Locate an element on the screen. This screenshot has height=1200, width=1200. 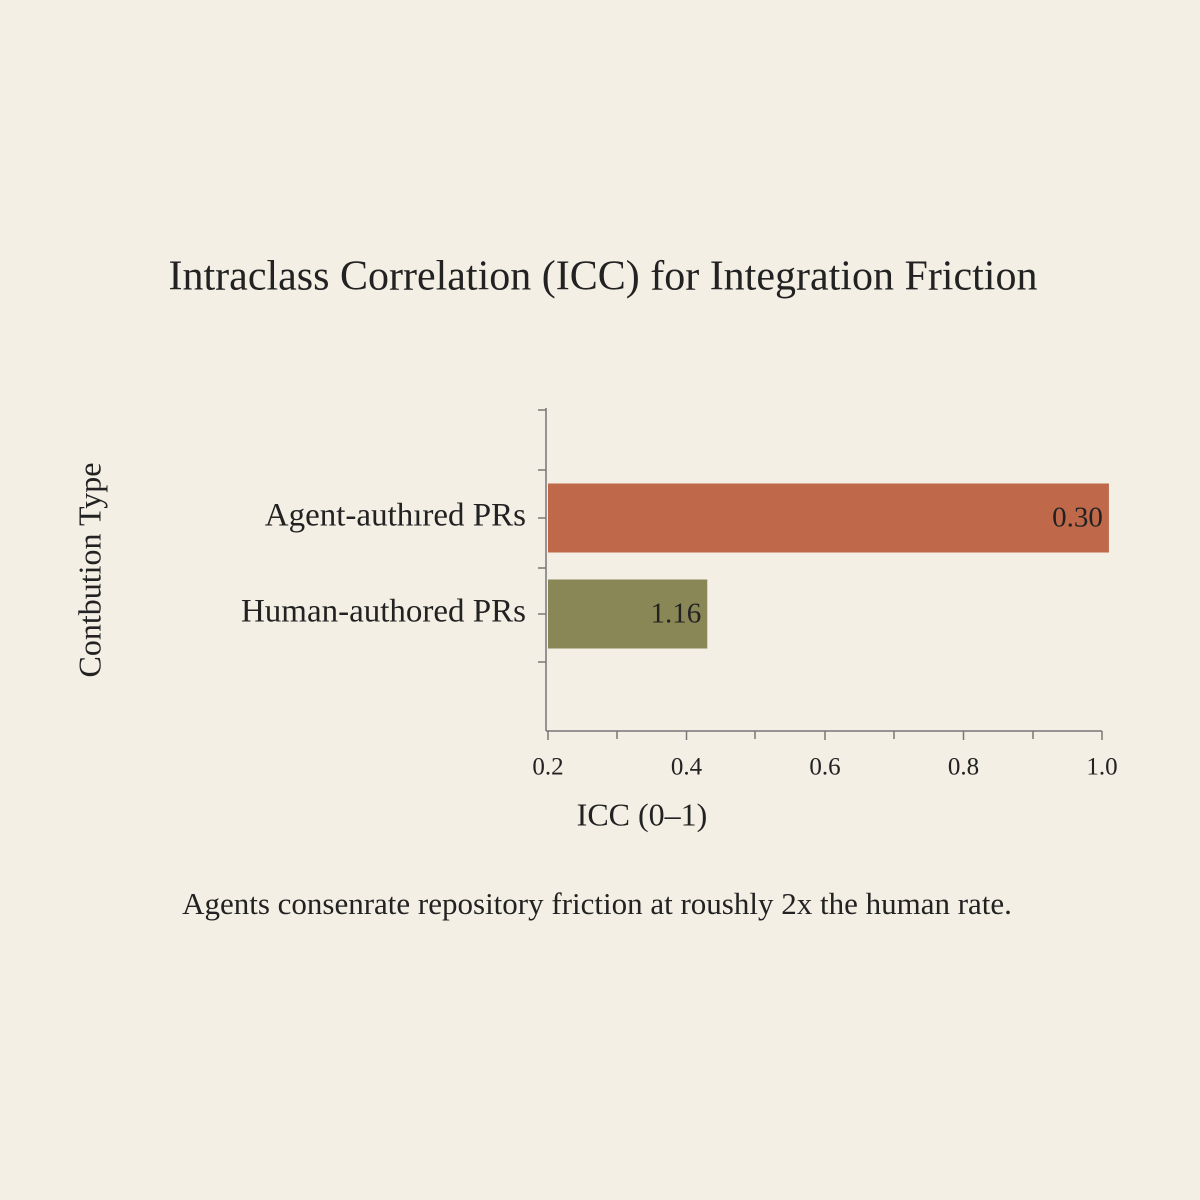
minor-ticks is located at coordinates (786, 574).